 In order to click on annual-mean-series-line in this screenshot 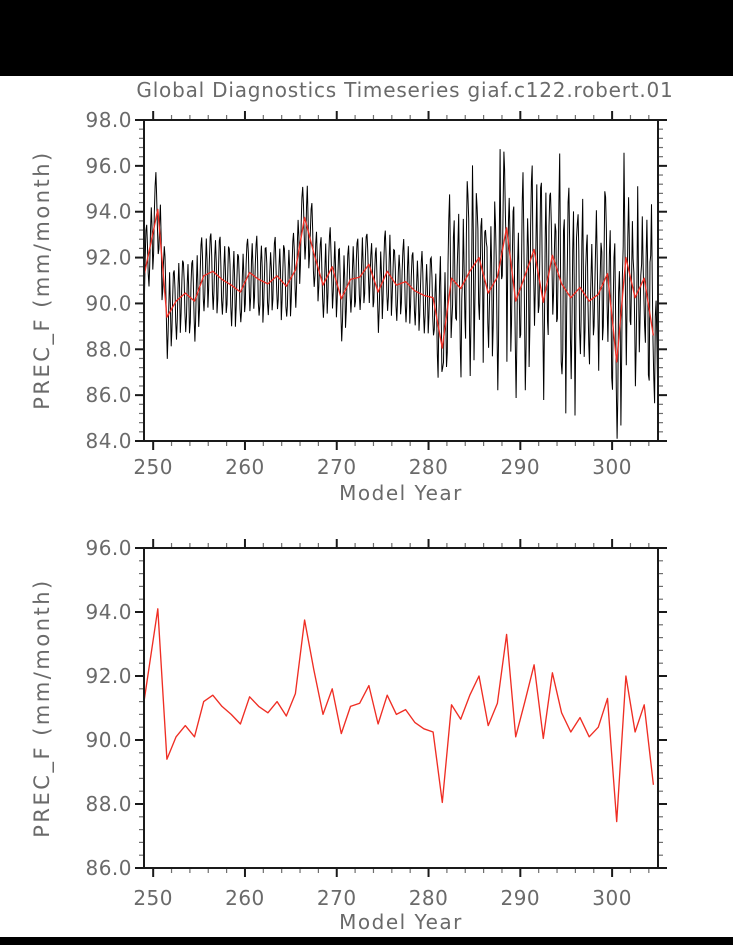, I will do `click(399, 285)`.